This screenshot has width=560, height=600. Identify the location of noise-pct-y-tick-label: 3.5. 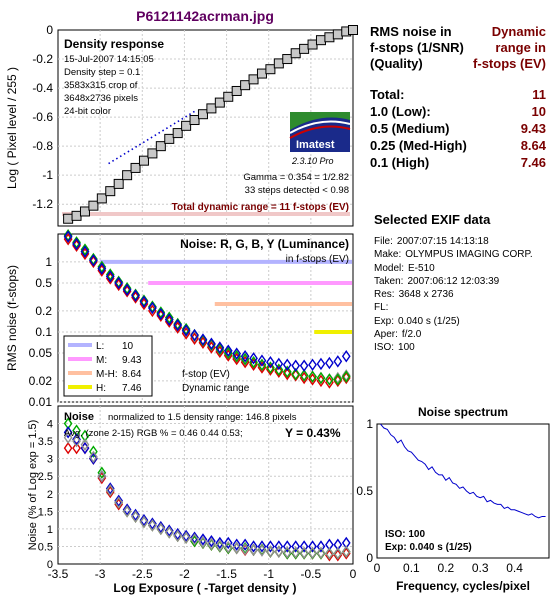
(45, 442).